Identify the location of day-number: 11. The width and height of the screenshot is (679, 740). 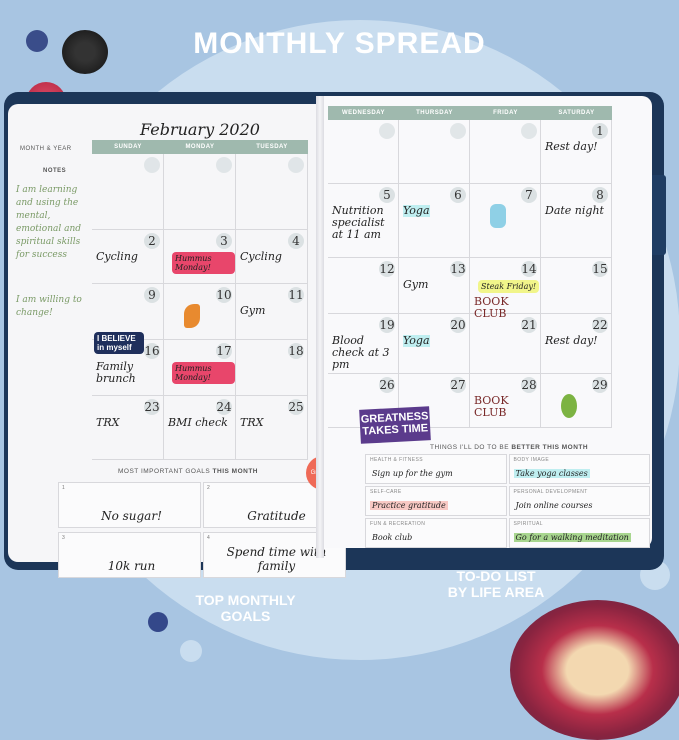
(296, 295).